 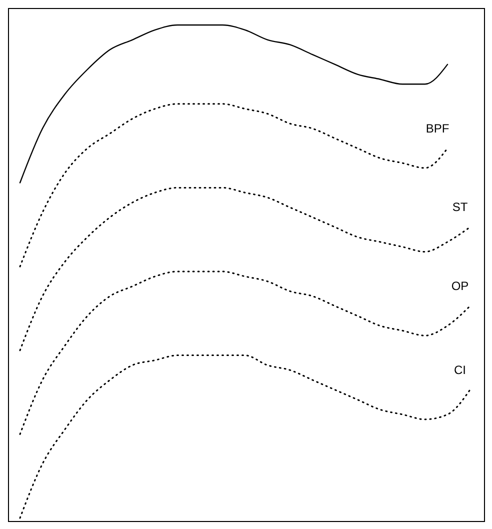 What do you see at coordinates (460, 369) in the screenshot?
I see `series-label: CI` at bounding box center [460, 369].